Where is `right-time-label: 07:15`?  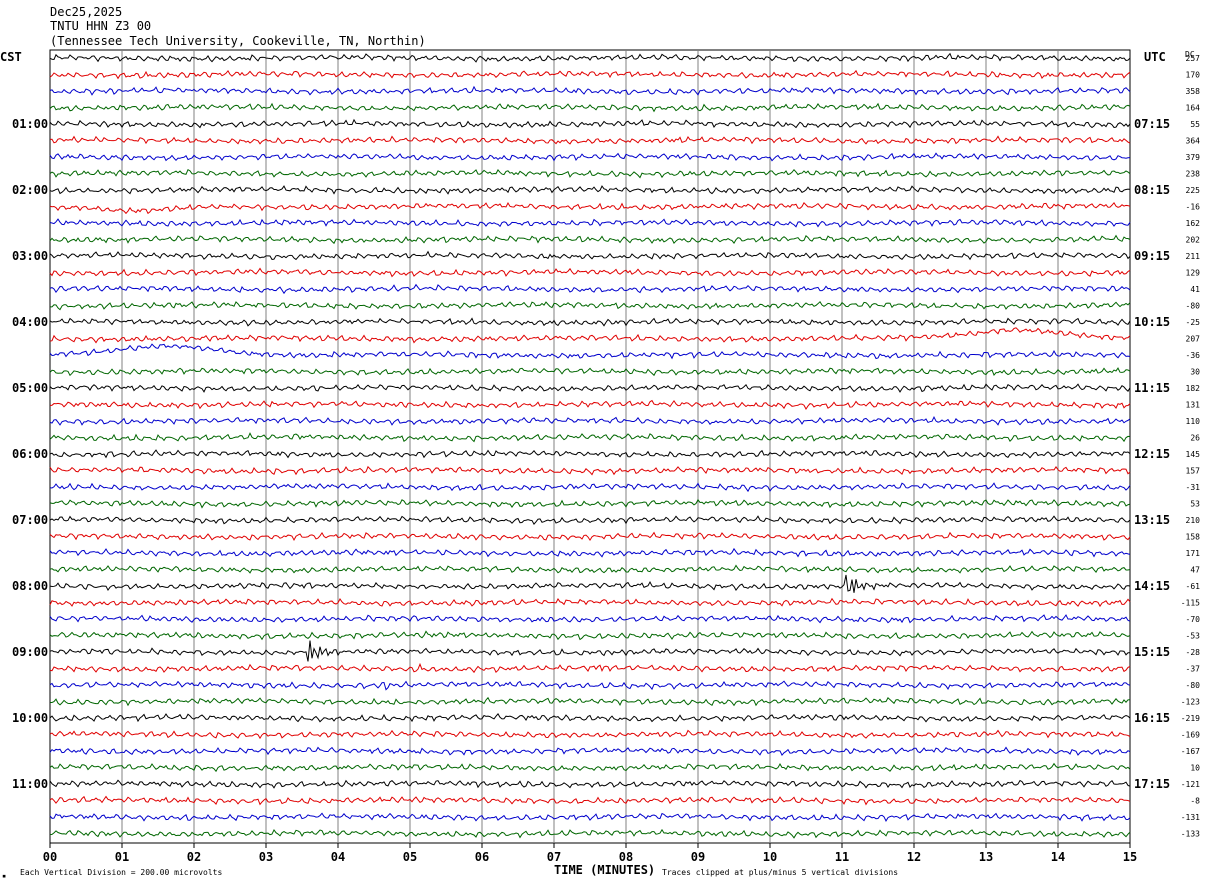
right-time-label: 07:15 is located at coordinates (1152, 124).